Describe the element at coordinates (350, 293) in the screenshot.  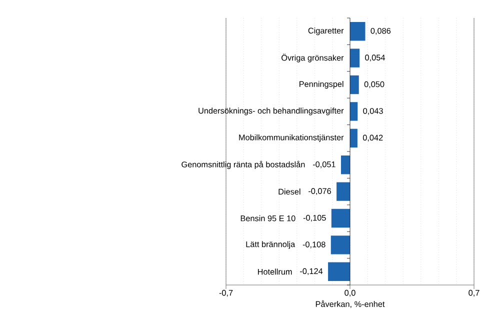
I see `x-tick-label: 0,0` at that location.